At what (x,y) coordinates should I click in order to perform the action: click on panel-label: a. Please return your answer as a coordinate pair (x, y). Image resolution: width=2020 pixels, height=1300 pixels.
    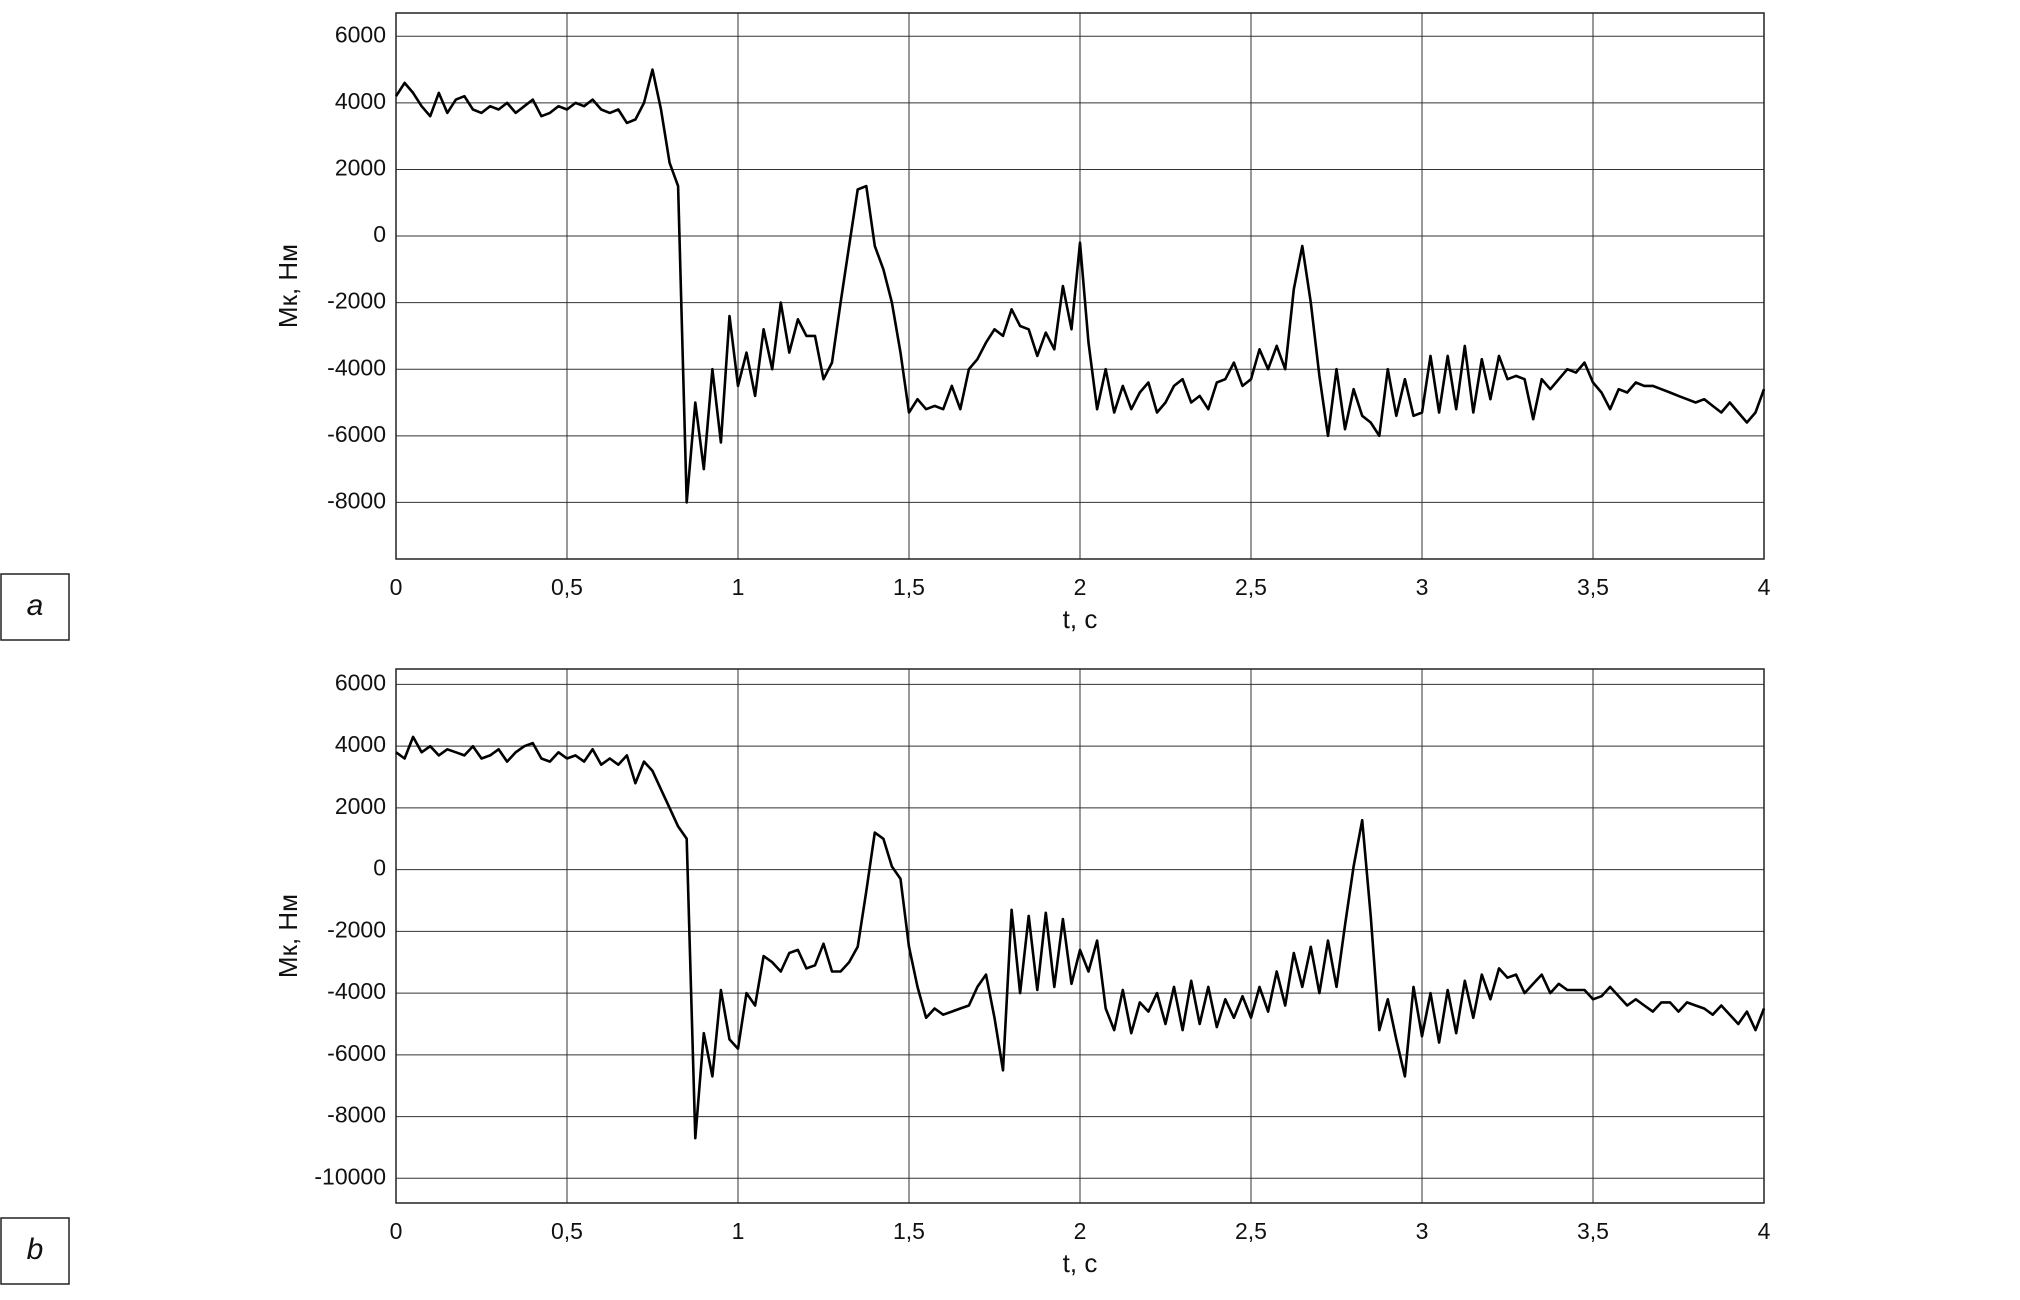
    Looking at the image, I should click on (35, 605).